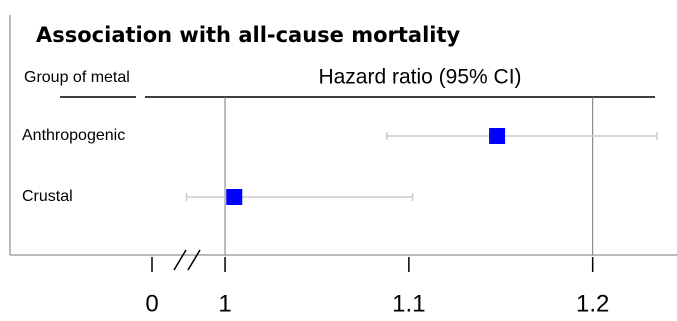  Describe the element at coordinates (151, 303) in the screenshot. I see `x-tick-label: 0` at that location.